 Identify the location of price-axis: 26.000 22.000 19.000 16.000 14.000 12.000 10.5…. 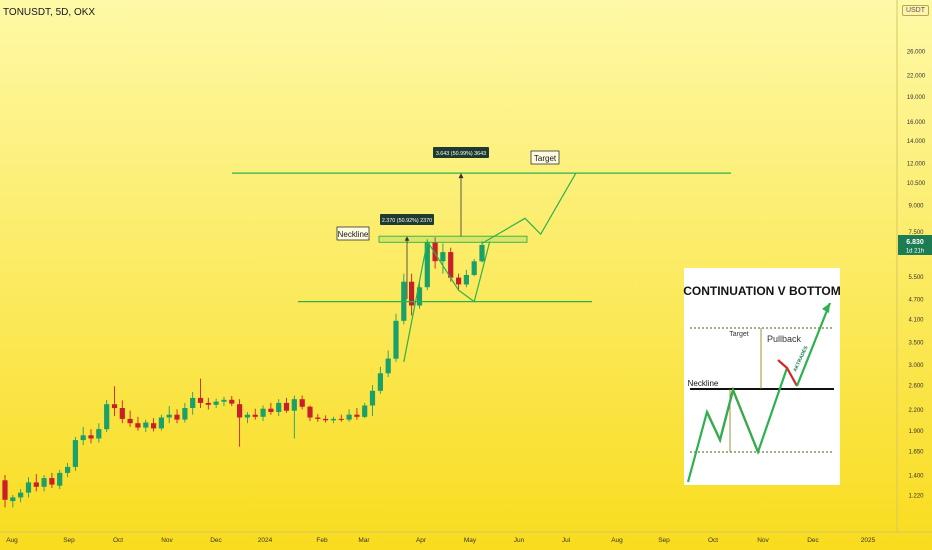
(916, 274).